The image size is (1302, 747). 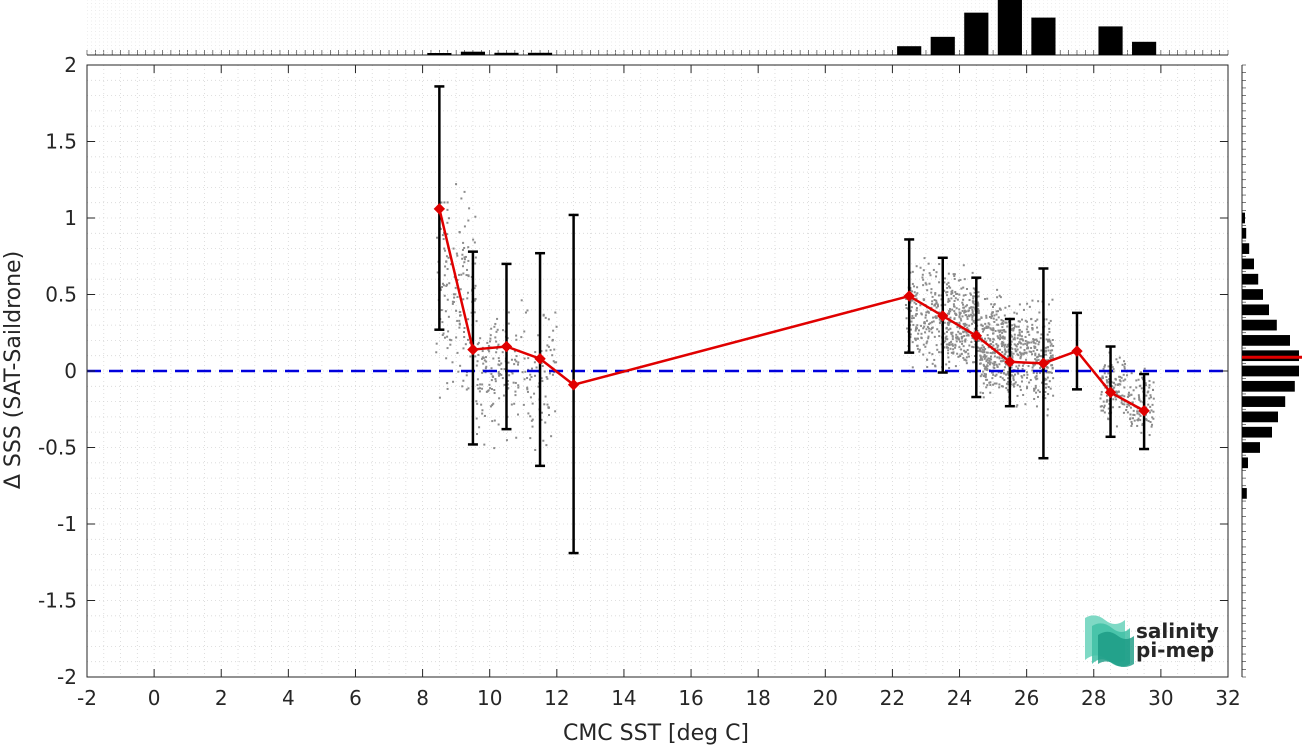 What do you see at coordinates (1110, 40) in the screenshot?
I see `top-hist-bar` at bounding box center [1110, 40].